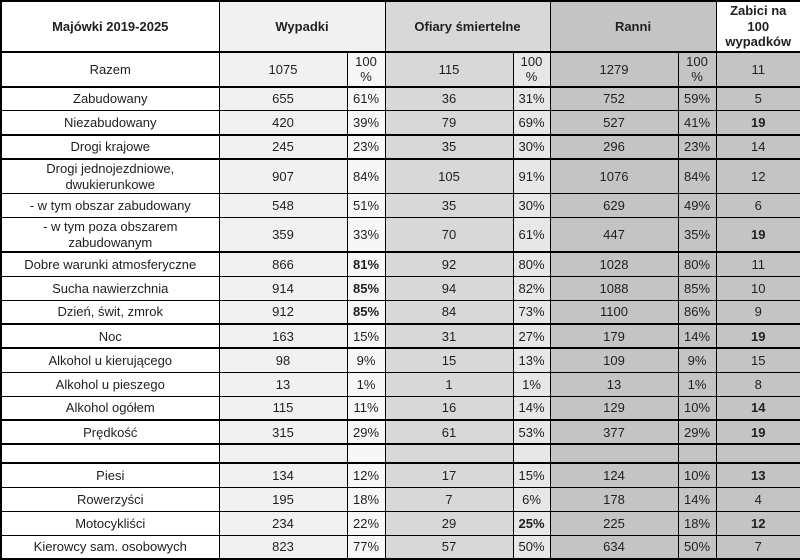  Describe the element at coordinates (283, 432) in the screenshot. I see `wypadki-value-cell: 315` at that location.